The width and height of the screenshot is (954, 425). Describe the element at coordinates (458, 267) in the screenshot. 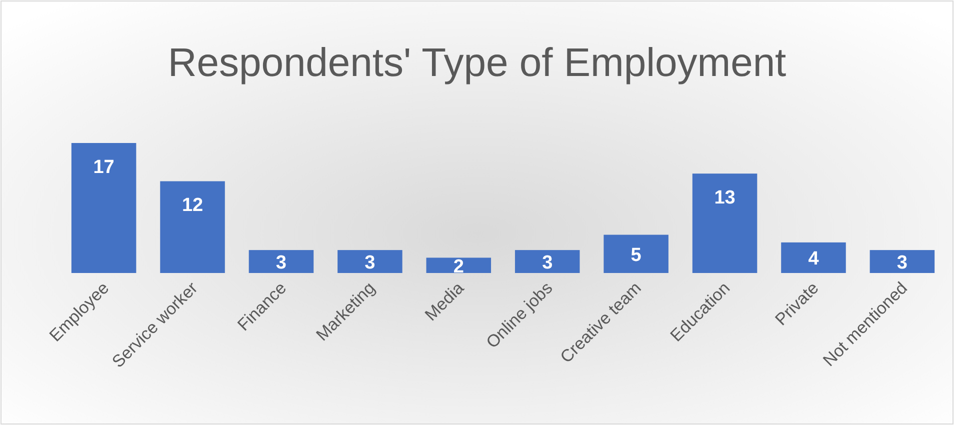

I see `data-label: 2` at that location.